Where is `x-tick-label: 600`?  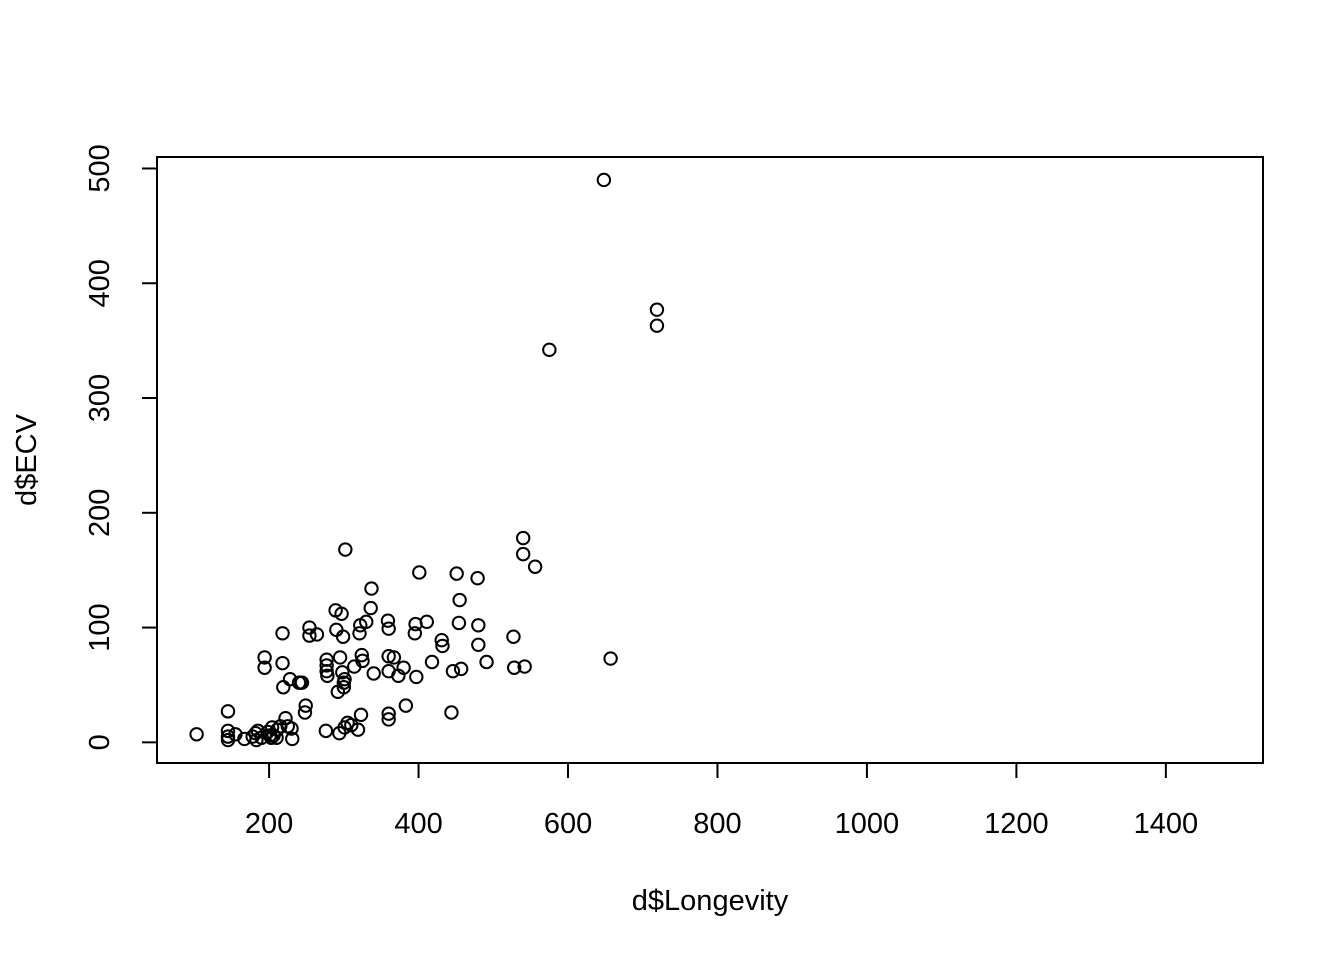
x-tick-label: 600 is located at coordinates (568, 824).